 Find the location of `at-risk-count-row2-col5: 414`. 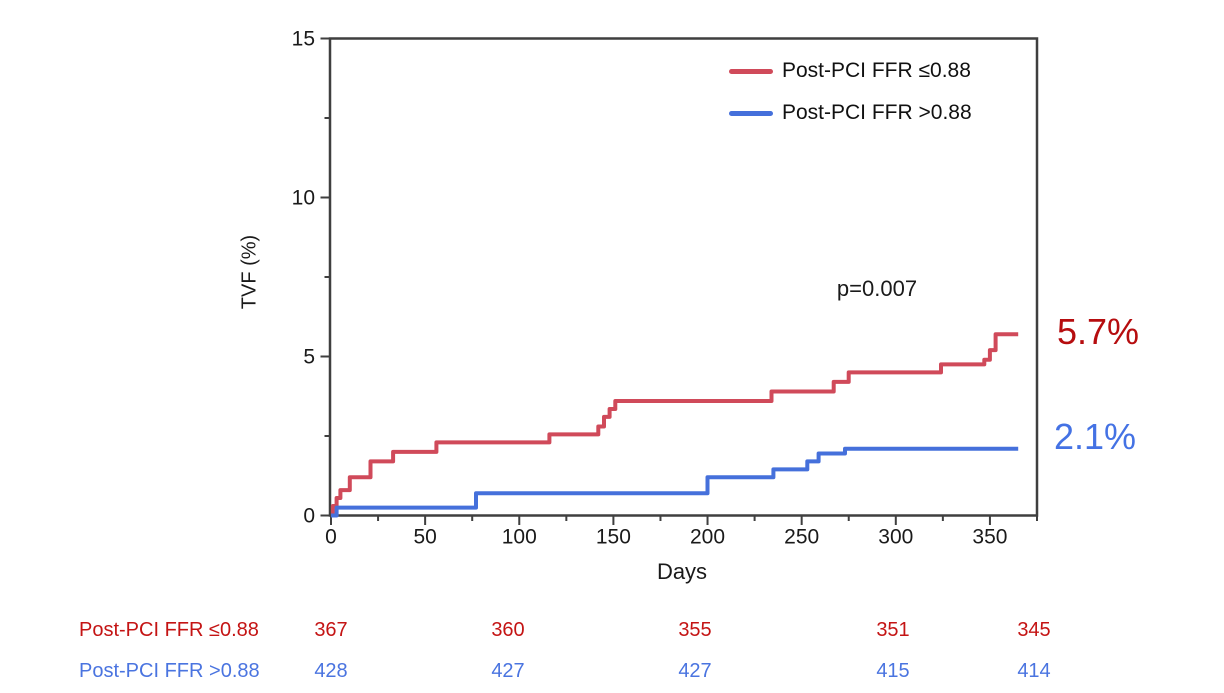

at-risk-count-row2-col5: 414 is located at coordinates (1034, 671).